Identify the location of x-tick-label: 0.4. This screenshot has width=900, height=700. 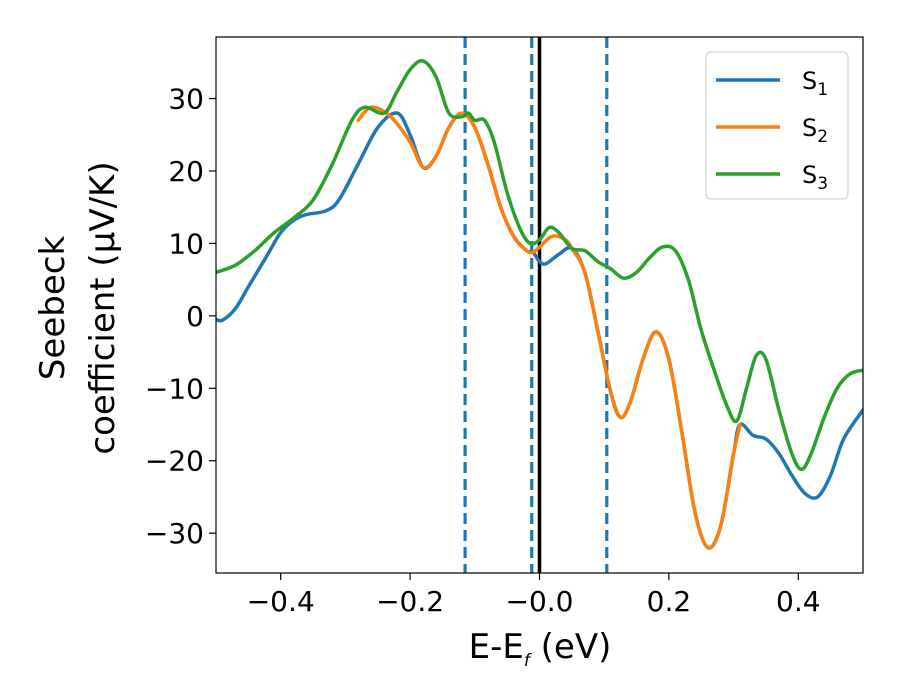
(798, 601).